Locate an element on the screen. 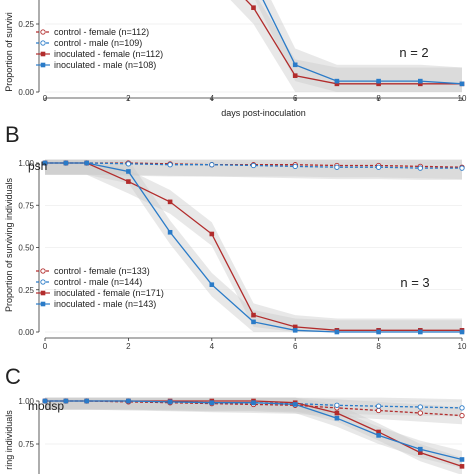 Image resolution: width=474 pixels, height=474 pixels. y-axis-label: ring individuals is located at coordinates (9, 440).